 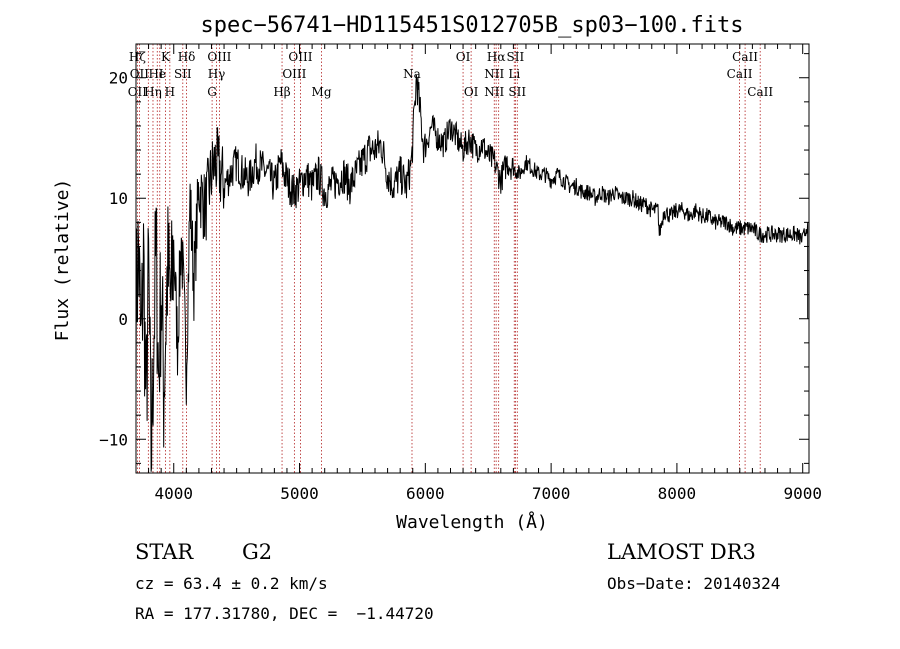 I want to click on x-tick-label-3: 7000, so click(x=551, y=493).